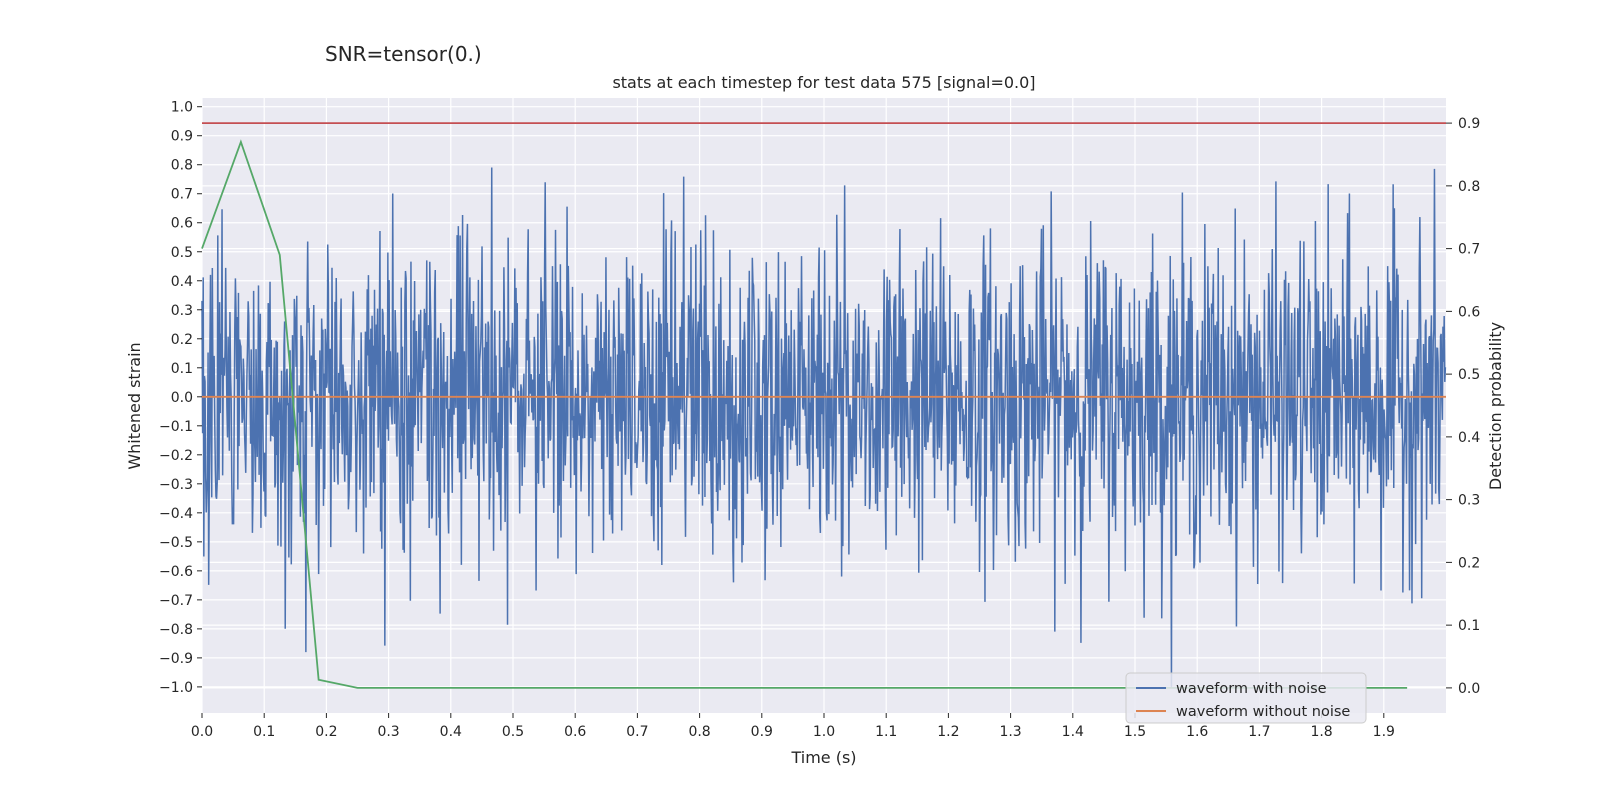 The width and height of the screenshot is (1600, 800). I want to click on x-tick-label: 1.2, so click(948, 732).